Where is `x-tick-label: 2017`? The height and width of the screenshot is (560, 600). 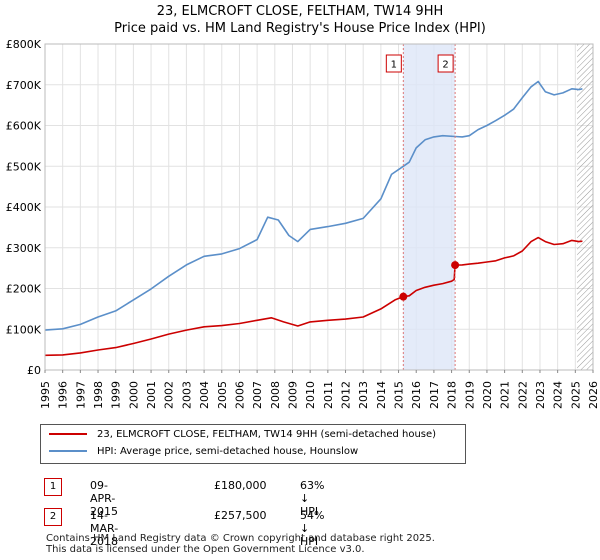 x-tick-label: 2017 is located at coordinates (434, 395).